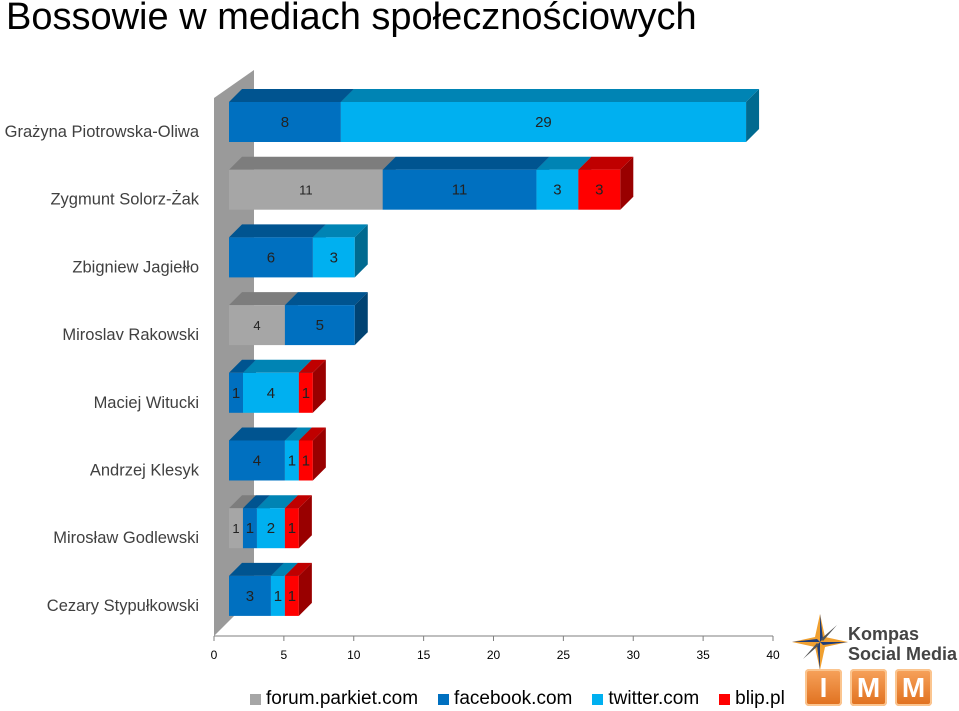 The width and height of the screenshot is (959, 711). I want to click on legend-item: twitter.com, so click(645, 699).